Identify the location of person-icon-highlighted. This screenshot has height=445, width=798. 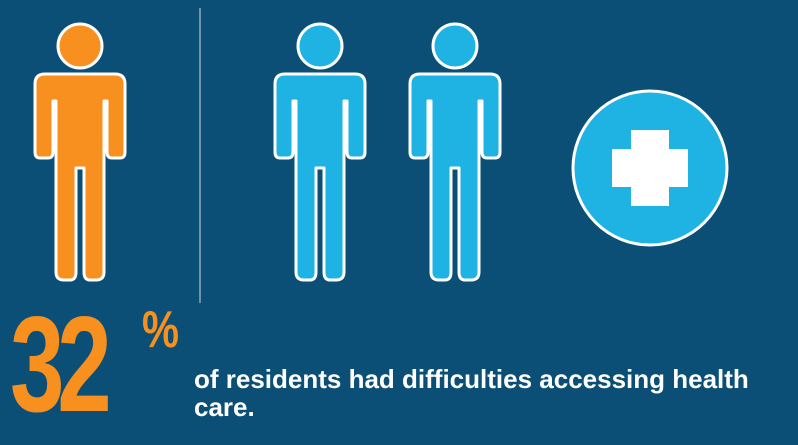
(80, 152).